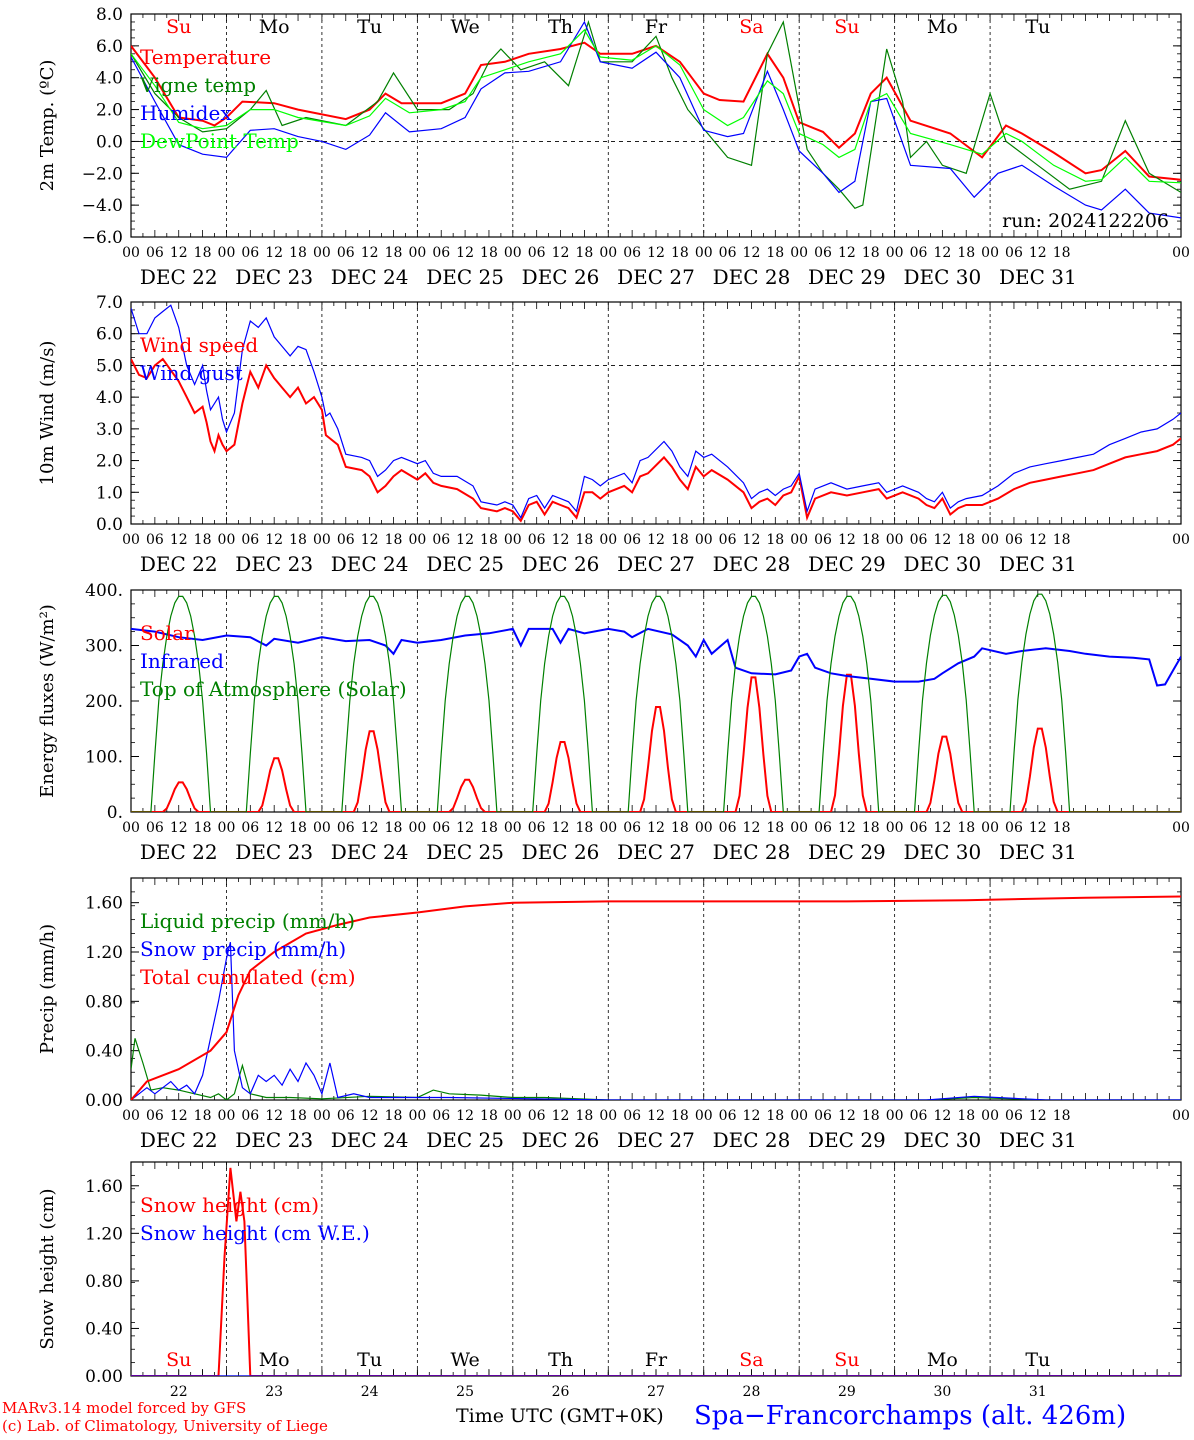 This screenshot has height=1440, width=1194. I want to click on day-number-label: 26, so click(561, 1392).